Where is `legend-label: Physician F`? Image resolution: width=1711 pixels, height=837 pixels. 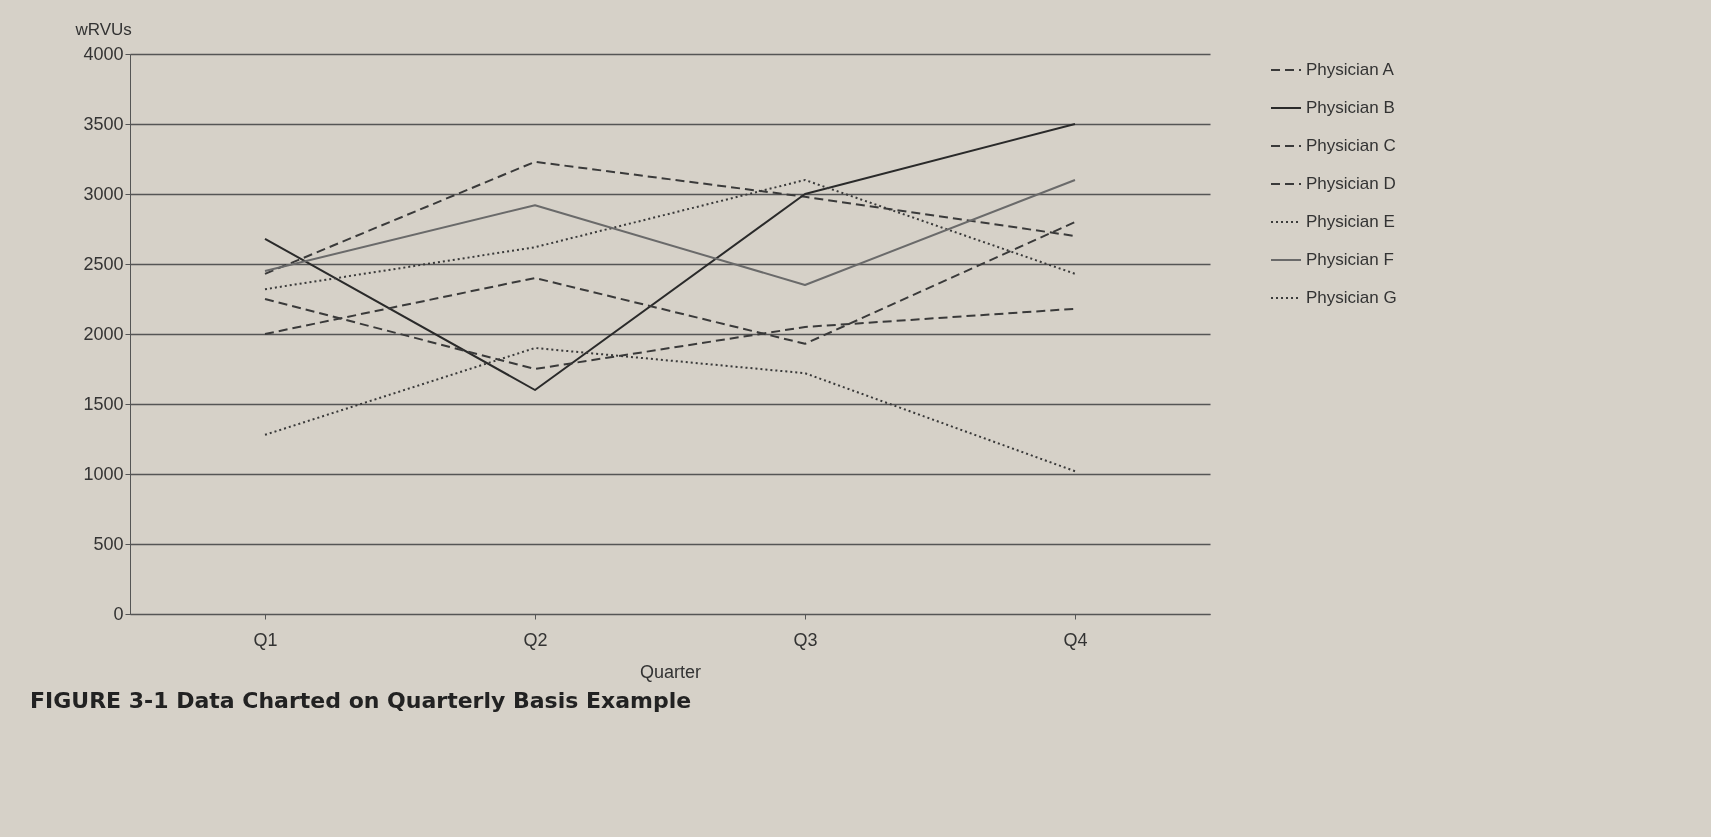
legend-label: Physician F is located at coordinates (1350, 259).